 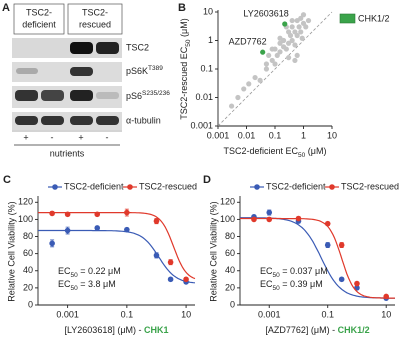 I want to click on panel-label: C, so click(x=7, y=180).